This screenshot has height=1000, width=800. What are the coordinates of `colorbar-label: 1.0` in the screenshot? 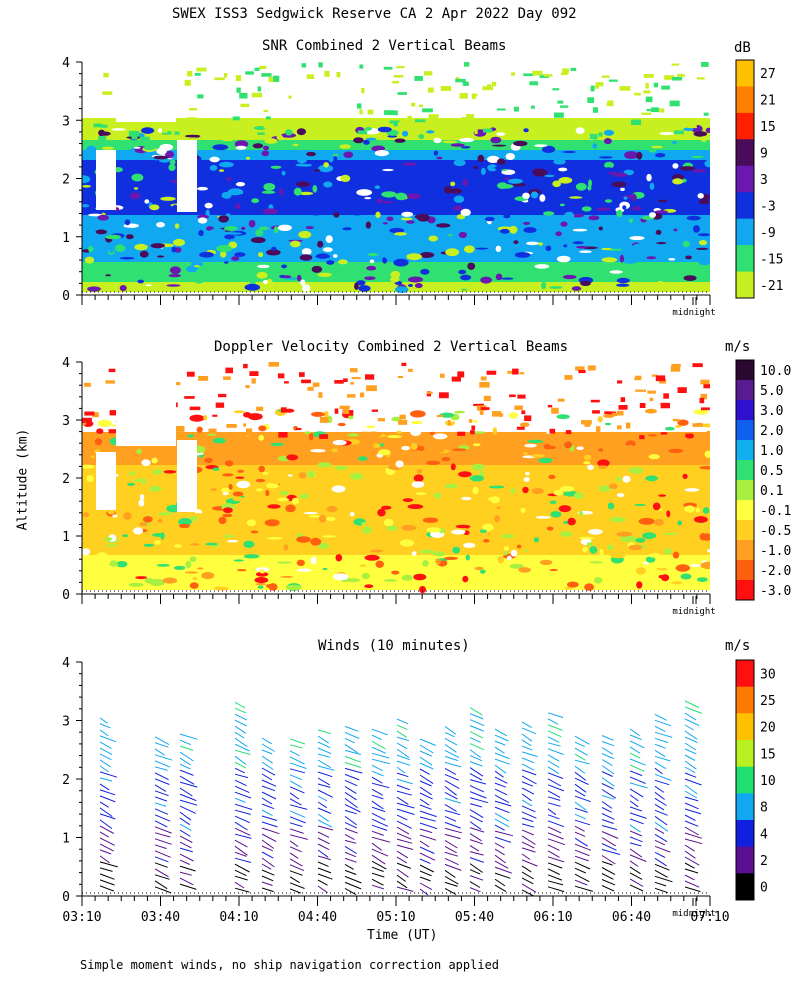 It's located at (771, 451).